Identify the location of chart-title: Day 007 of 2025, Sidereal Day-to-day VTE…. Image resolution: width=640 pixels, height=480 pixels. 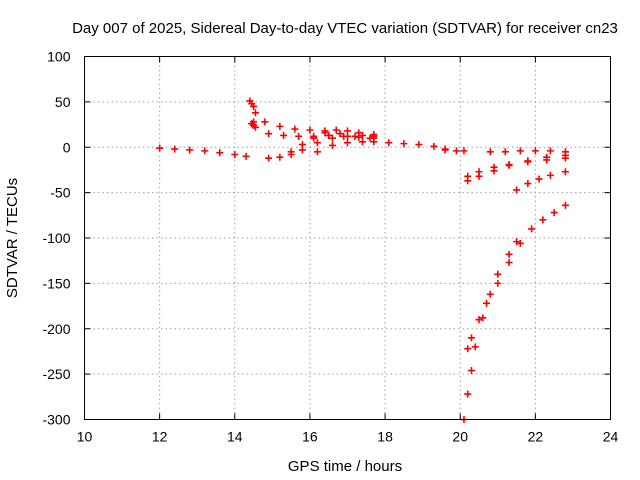
(345, 28).